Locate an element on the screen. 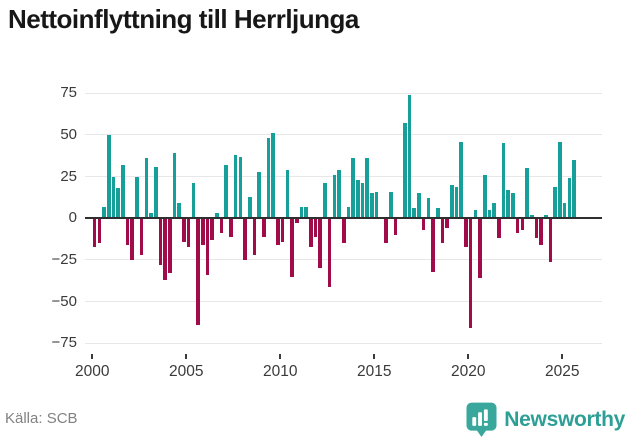  zero-axis-line is located at coordinates (343, 218).